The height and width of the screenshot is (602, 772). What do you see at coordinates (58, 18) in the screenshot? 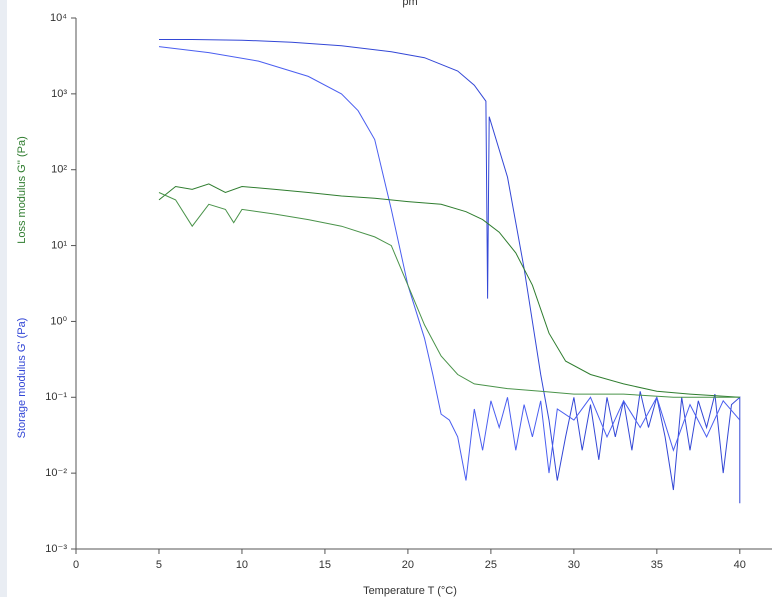
I see `y-tick-label: 10⁴` at bounding box center [58, 18].